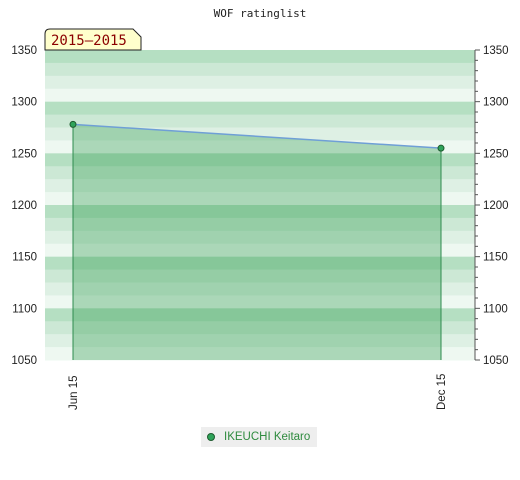  What do you see at coordinates (211, 437) in the screenshot?
I see `legend-marker` at bounding box center [211, 437].